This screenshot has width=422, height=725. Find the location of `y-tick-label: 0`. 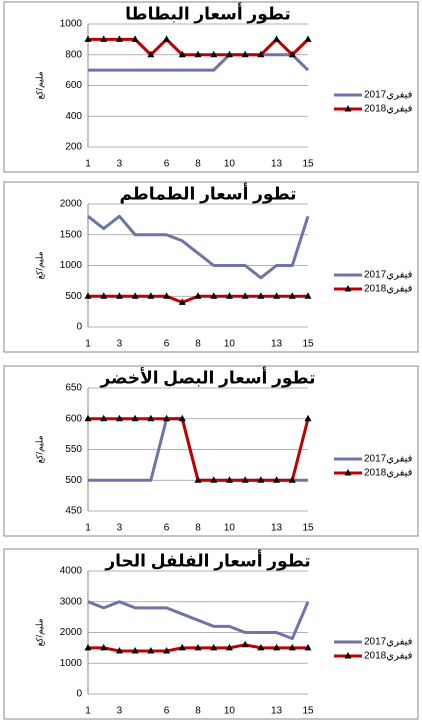

y-tick-label: 0 is located at coordinates (79, 694).